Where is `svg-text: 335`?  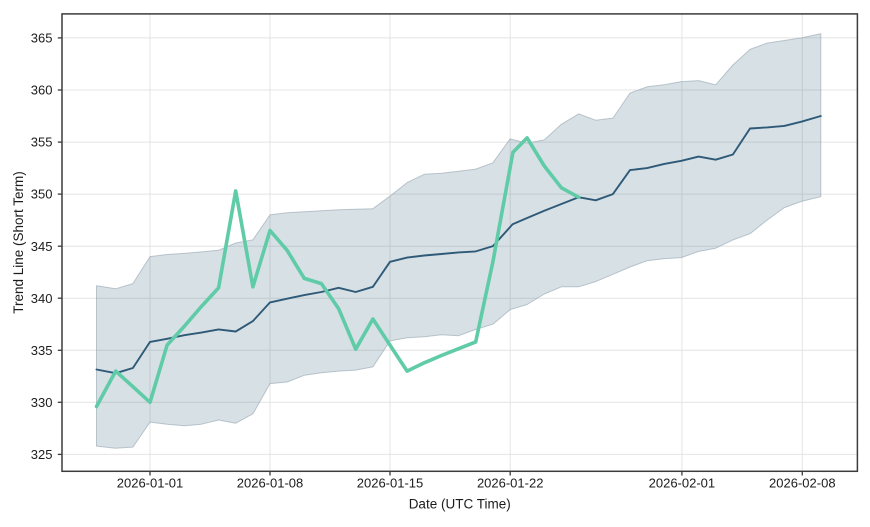
svg-text: 335 is located at coordinates (42, 350).